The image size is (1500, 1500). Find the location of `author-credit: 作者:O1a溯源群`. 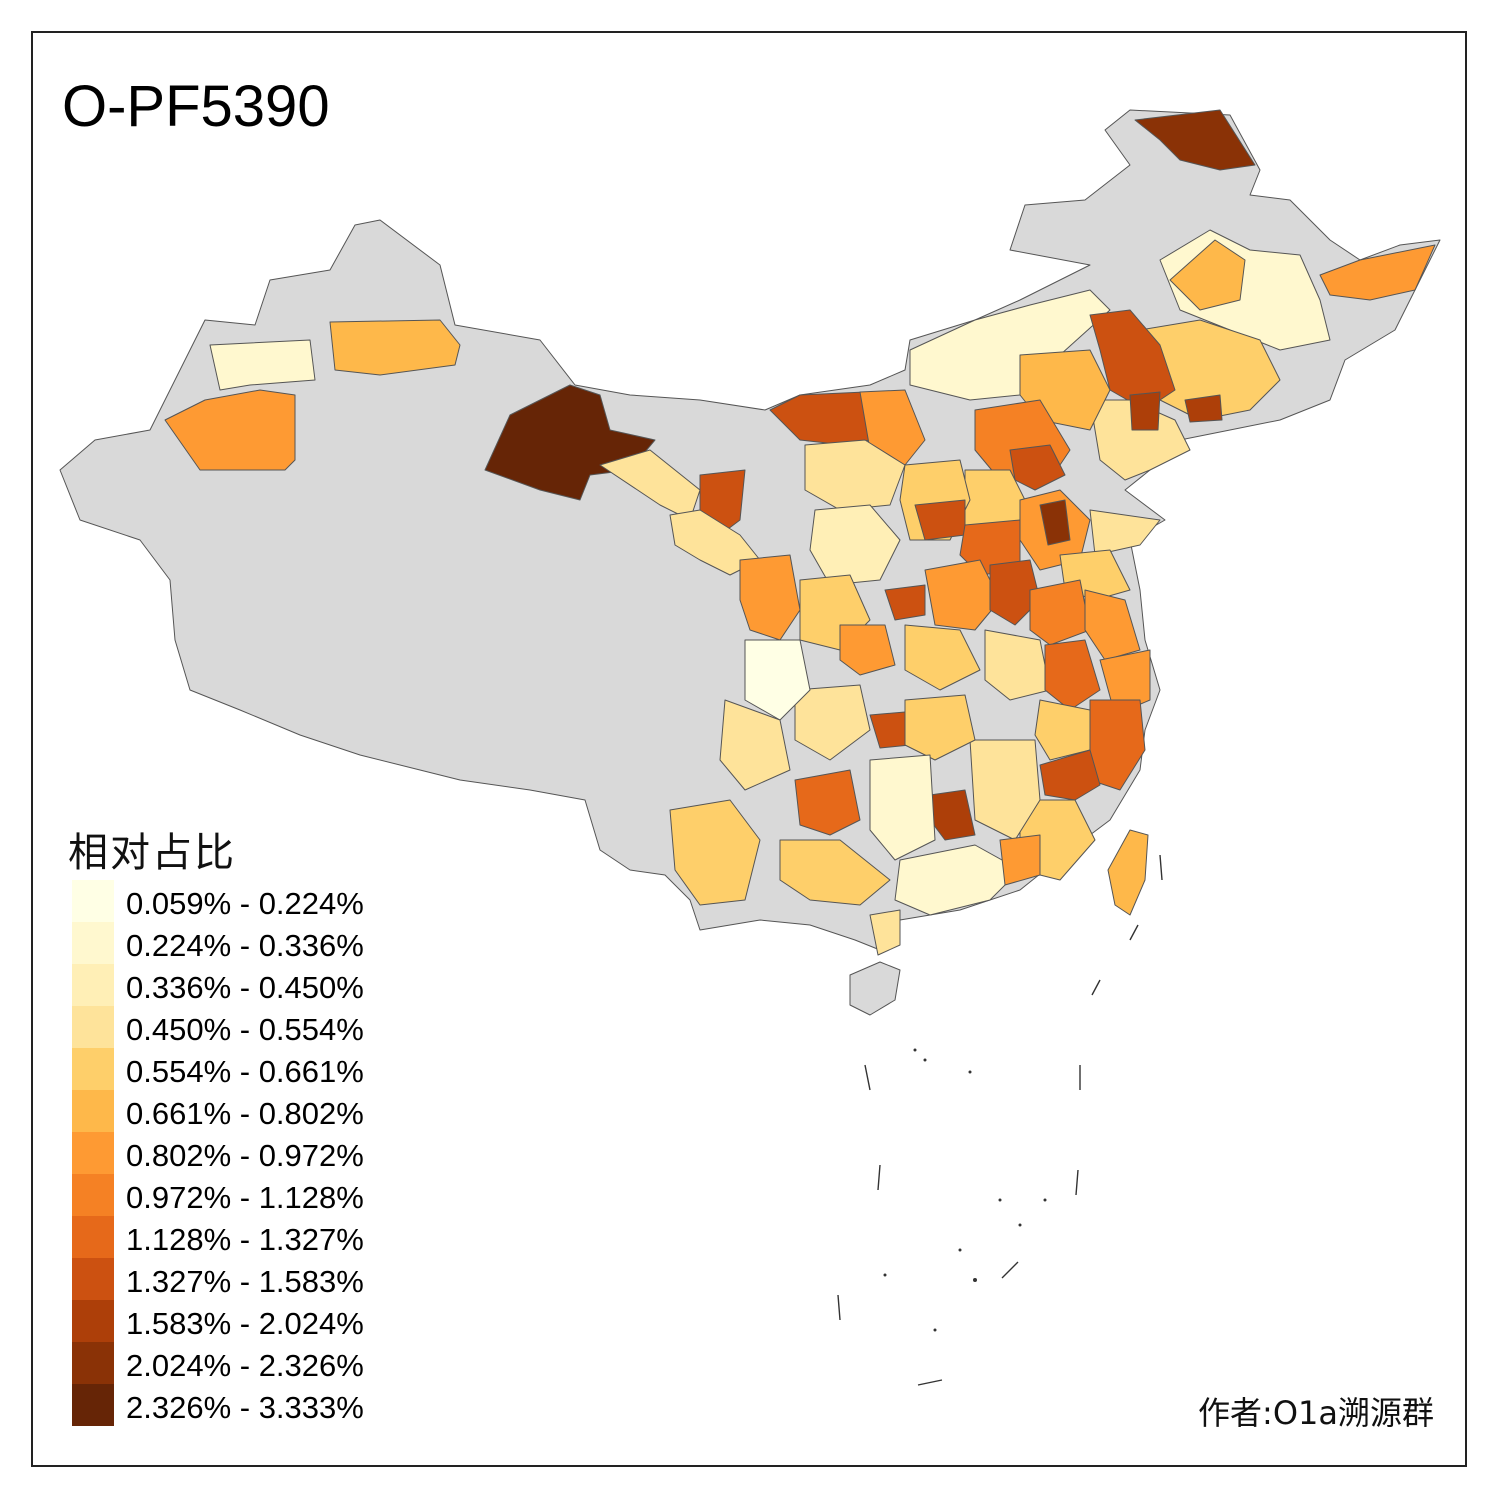

author-credit: 作者:O1a溯源群 is located at coordinates (1316, 1413).